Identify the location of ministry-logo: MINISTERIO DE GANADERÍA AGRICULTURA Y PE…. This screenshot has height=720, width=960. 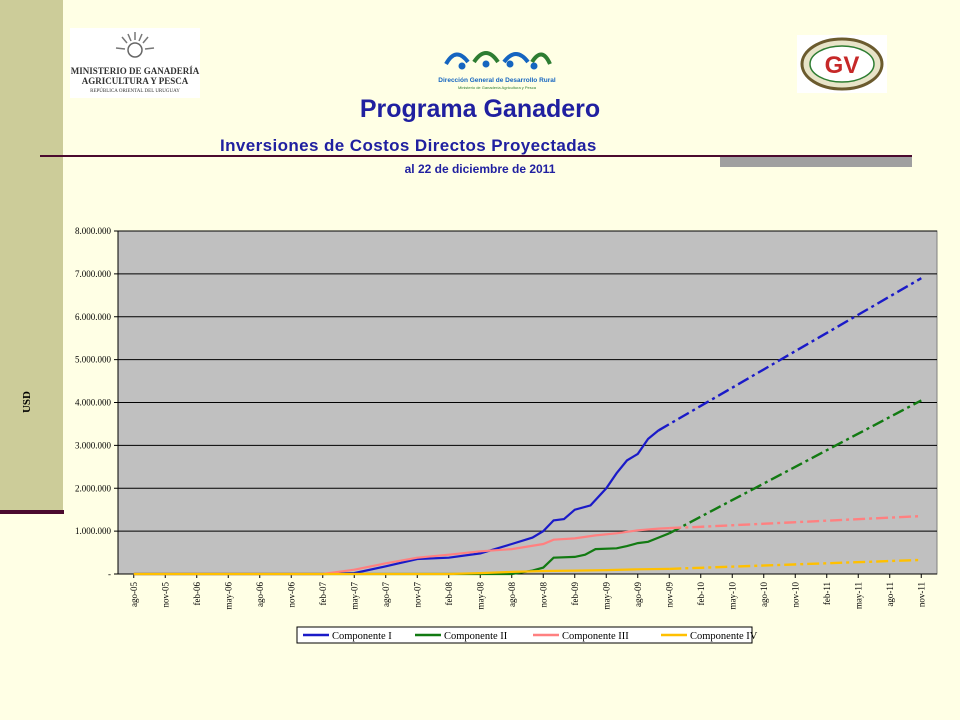
(135, 63).